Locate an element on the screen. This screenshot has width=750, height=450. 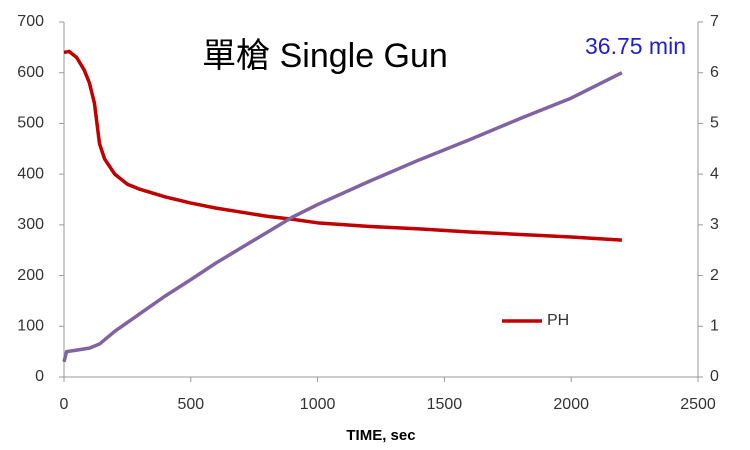
x-tick-label: 1000 is located at coordinates (318, 404).